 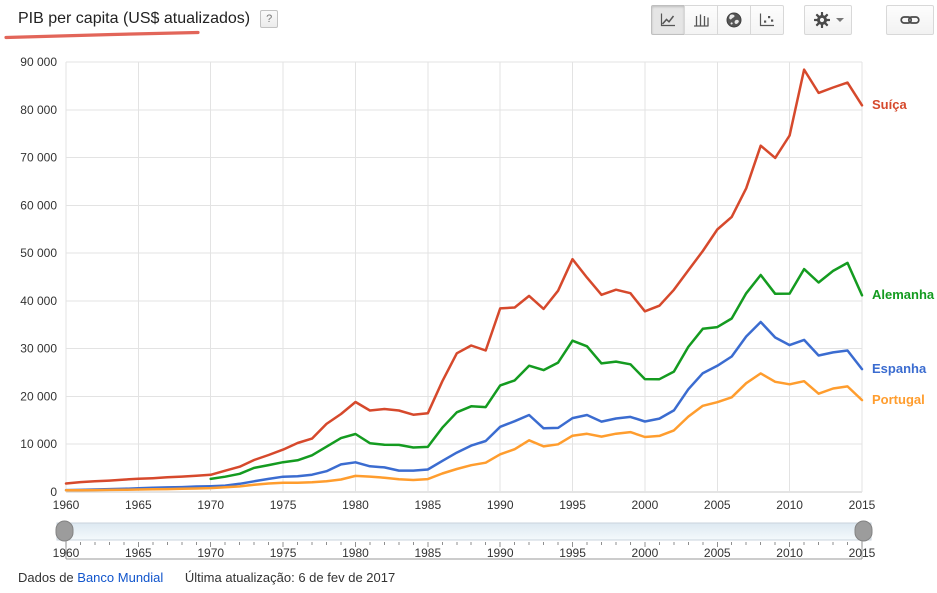 I want to click on page-title: PIB per capita (US$ atualizados), so click(x=134, y=18).